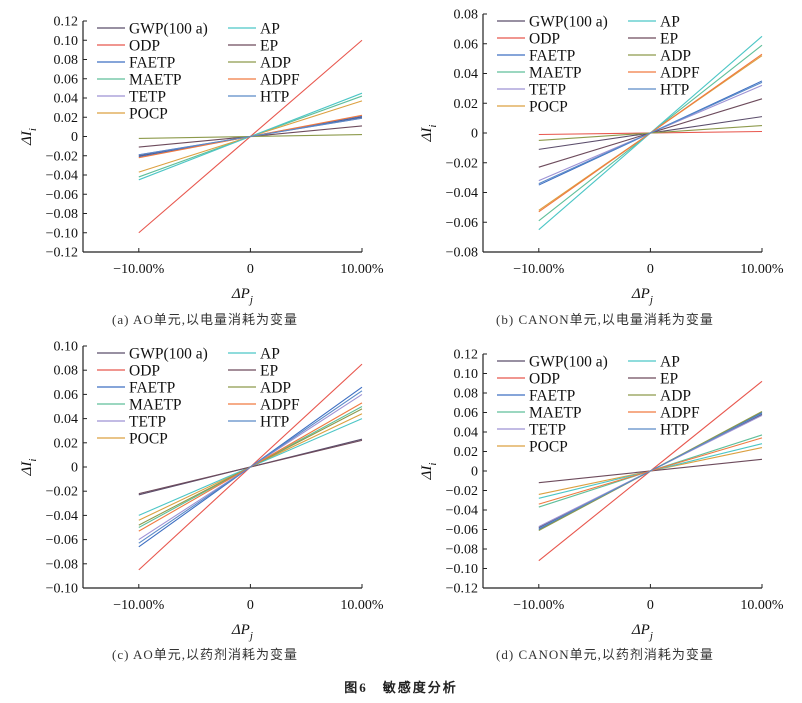 The width and height of the screenshot is (802, 703). I want to click on y-tick-label: −0.12, so click(462, 589).